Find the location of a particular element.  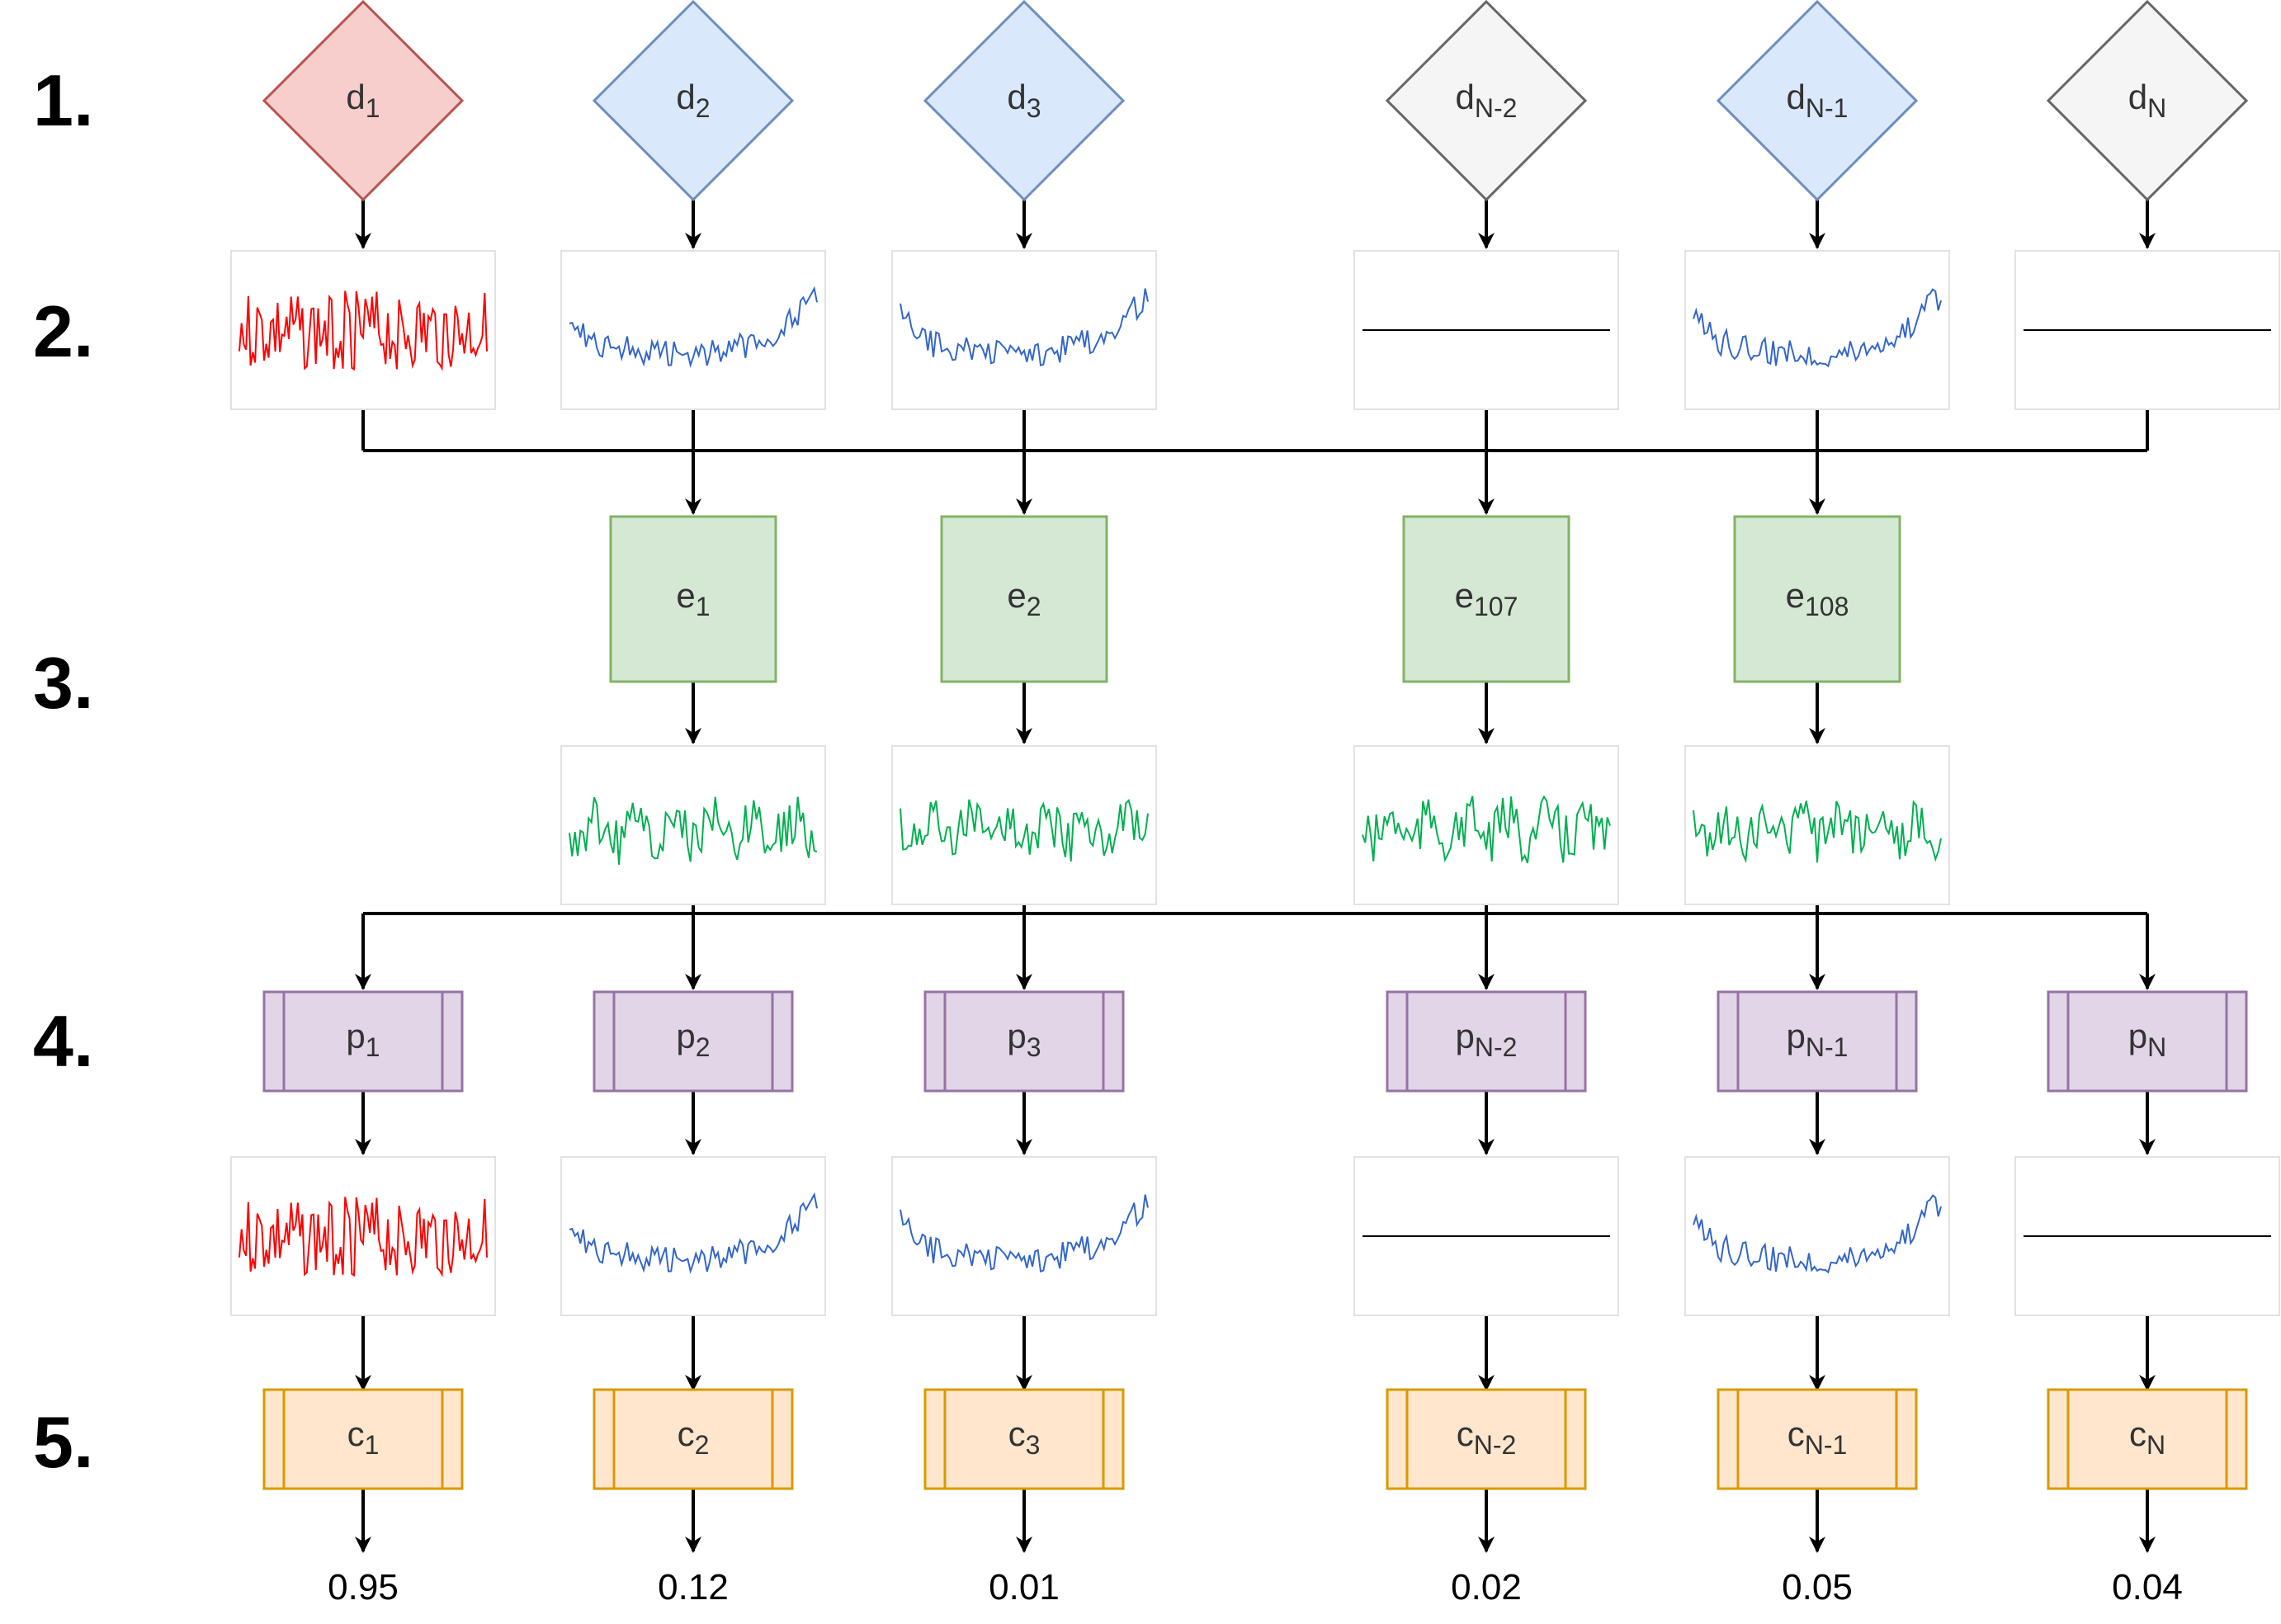

detector-node-2: d2 is located at coordinates (694, 101).